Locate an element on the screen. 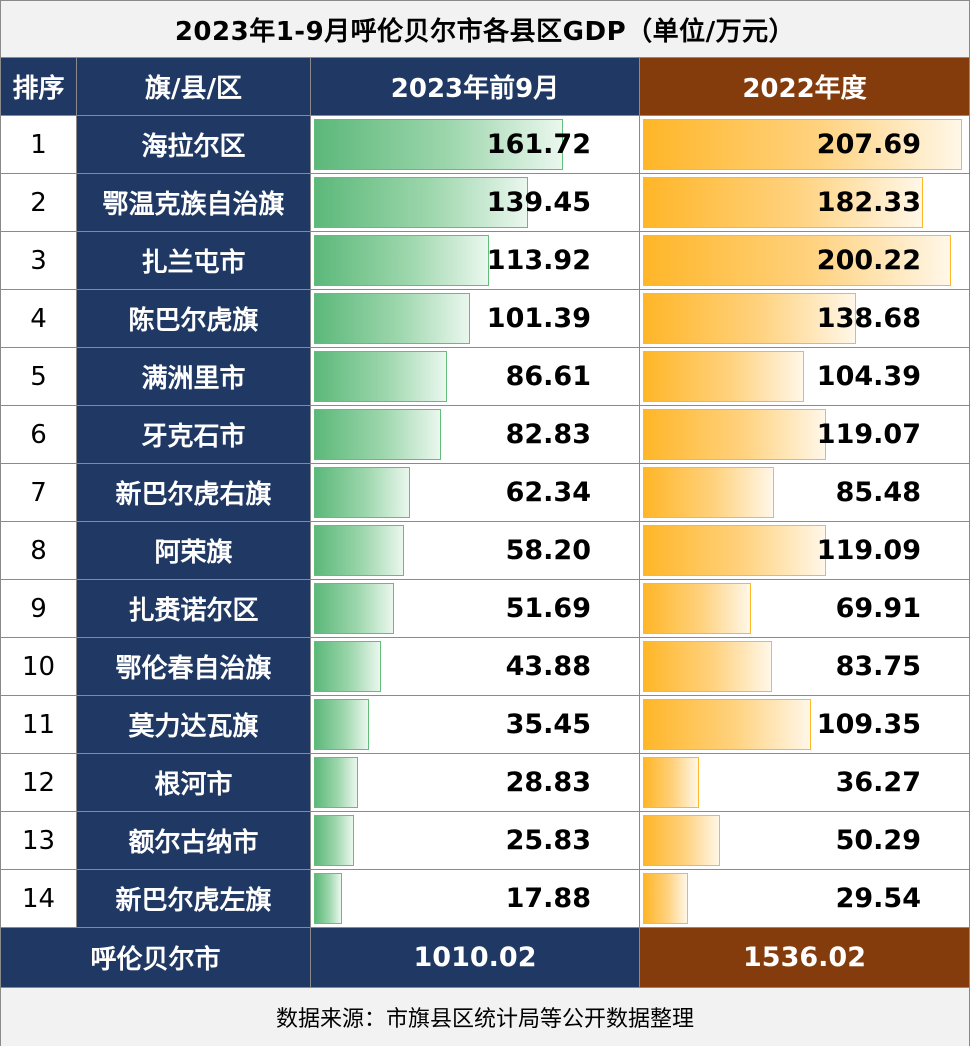 Image resolution: width=970 pixels, height=1046 pixels. value-label-2023: 17.88 is located at coordinates (548, 898).